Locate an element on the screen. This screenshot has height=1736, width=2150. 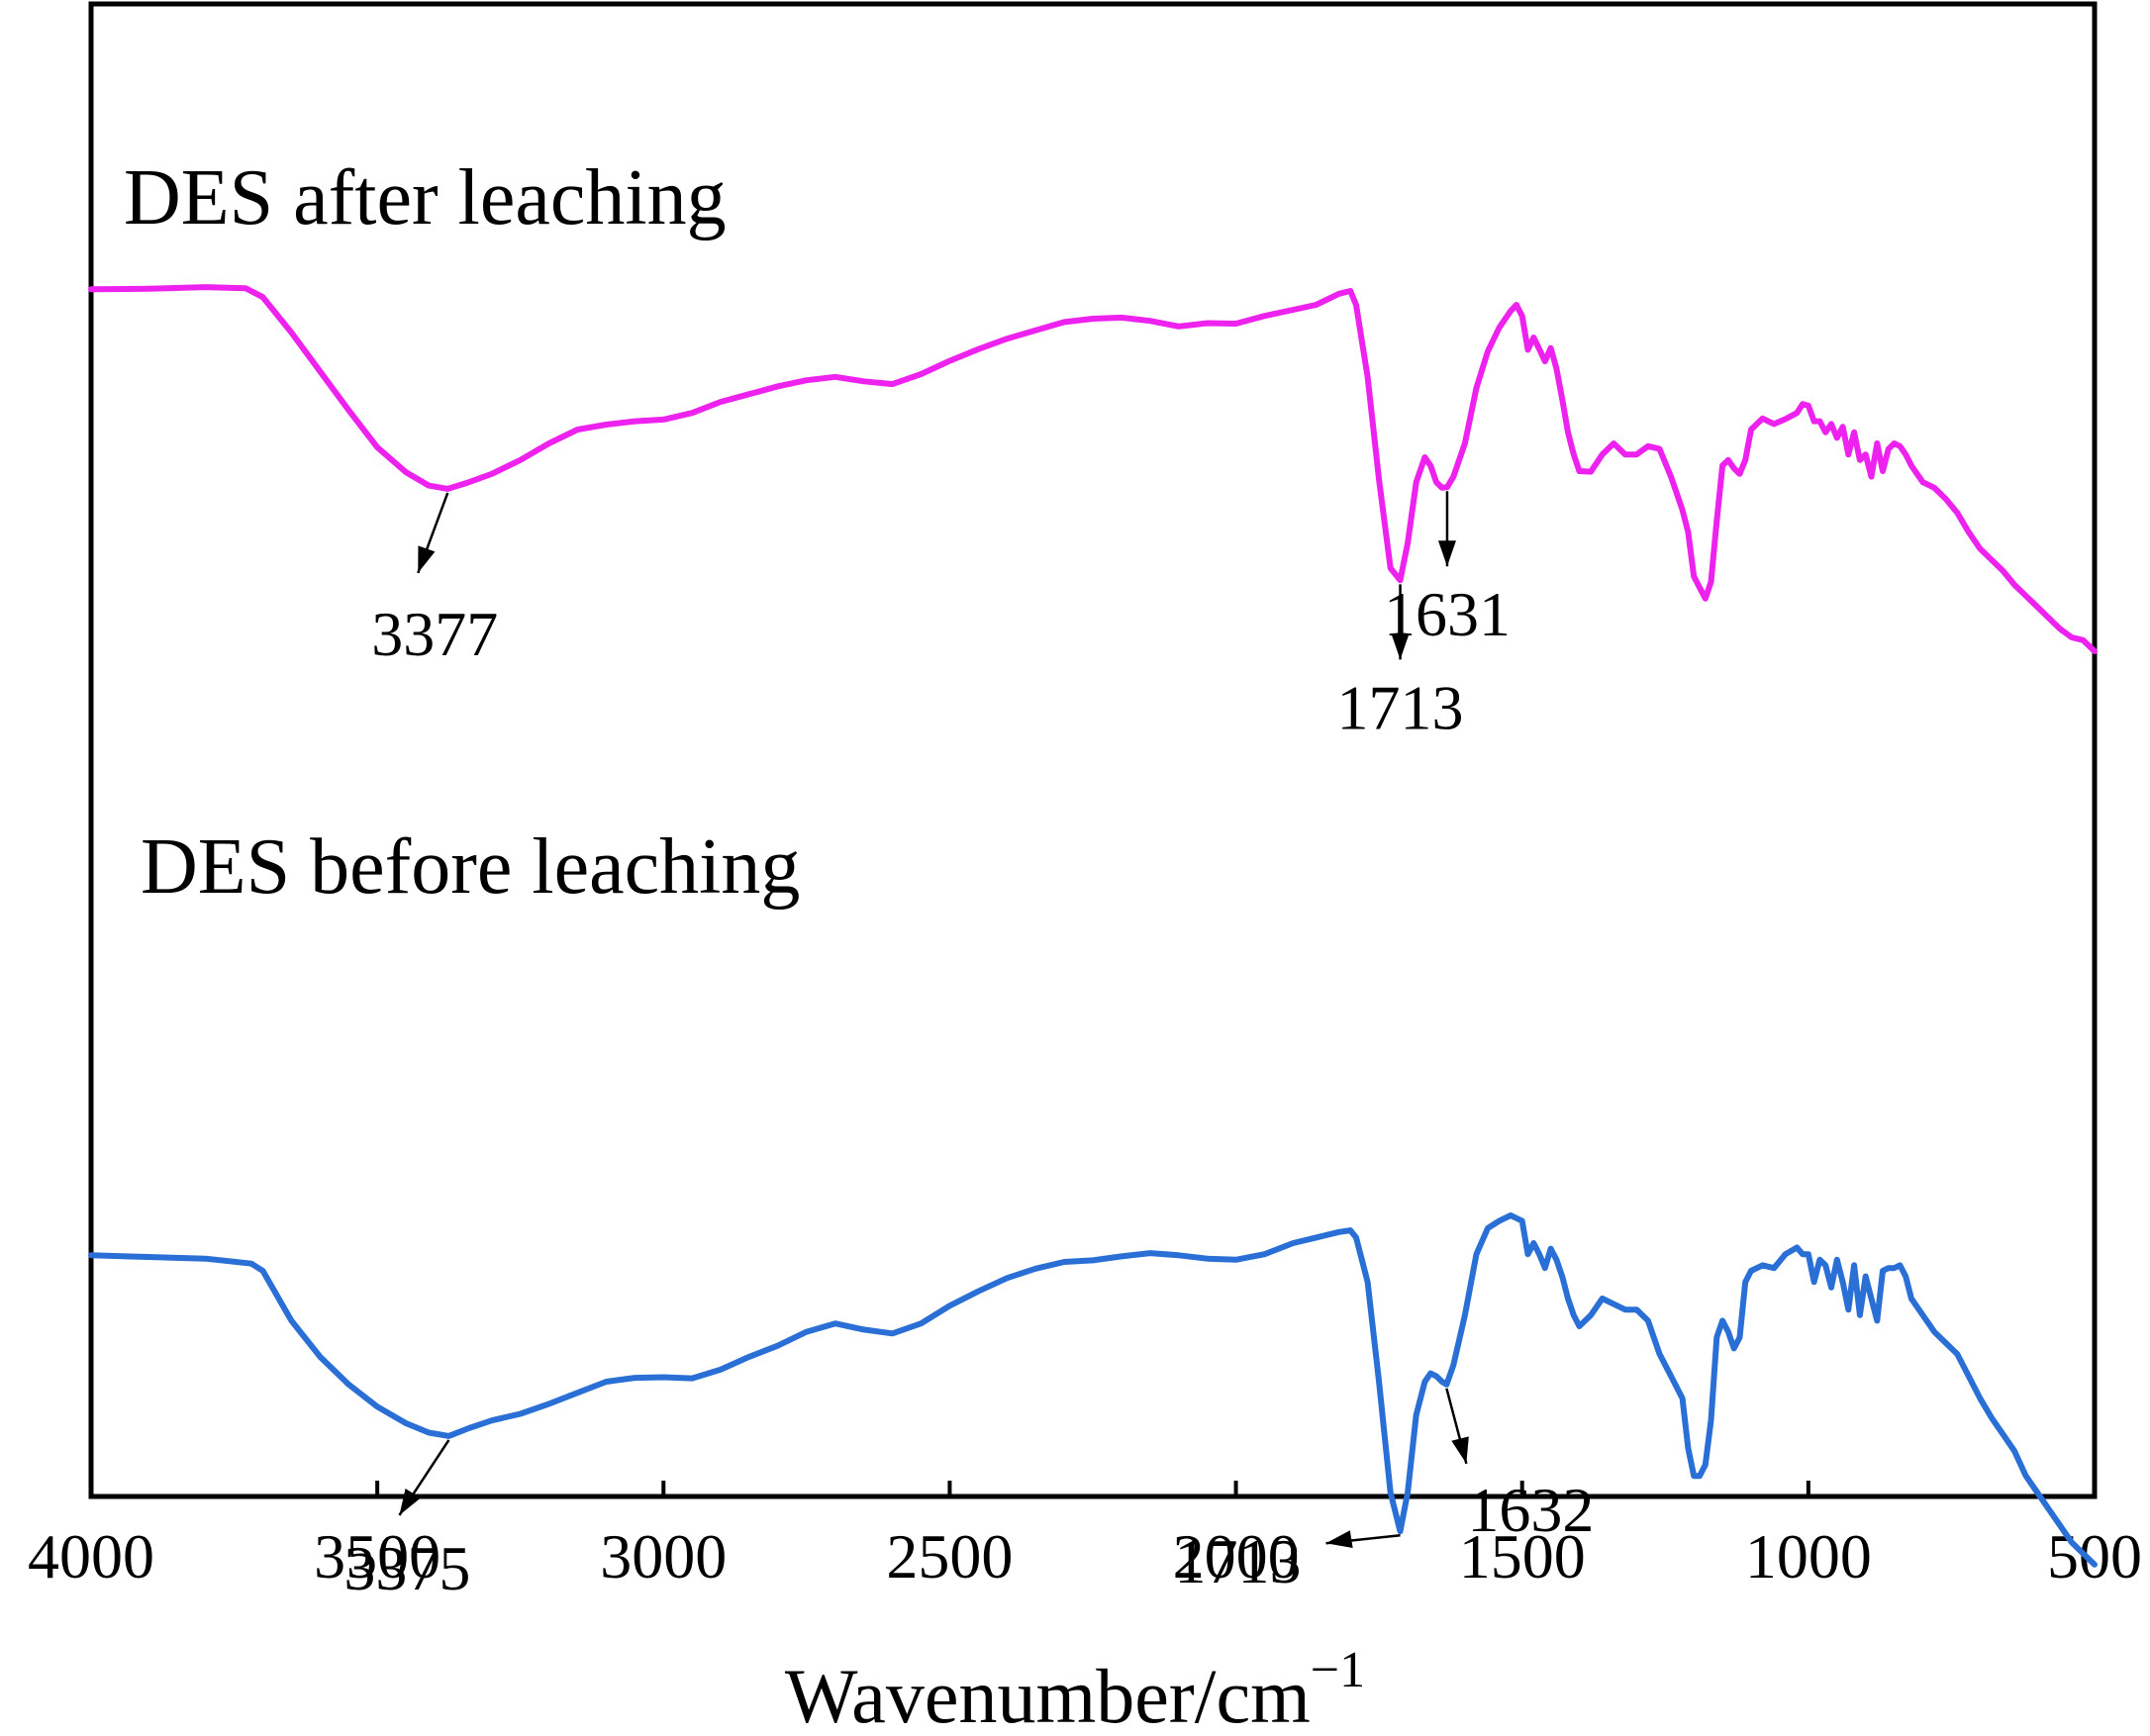
x-tick-label: 2000 is located at coordinates (1236, 1556).